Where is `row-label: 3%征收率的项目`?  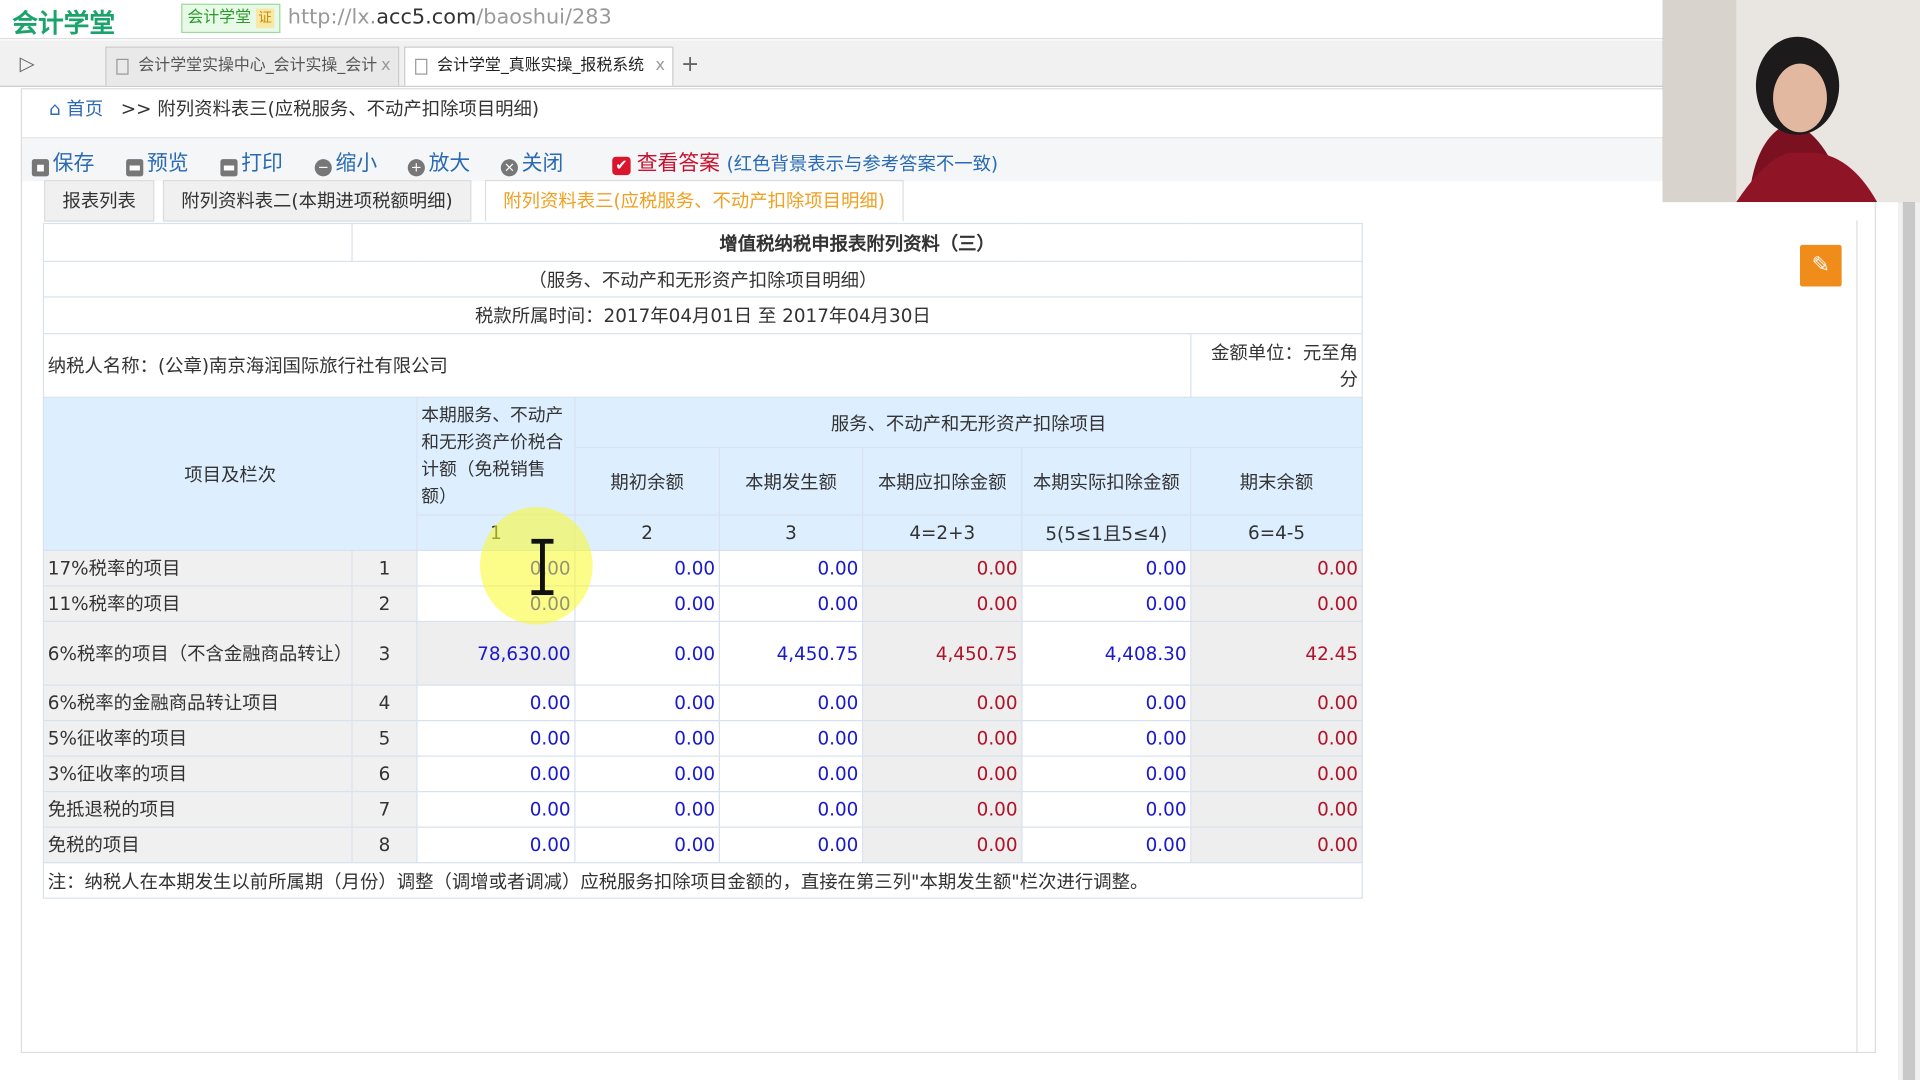 row-label: 3%征收率的项目 is located at coordinates (197, 774).